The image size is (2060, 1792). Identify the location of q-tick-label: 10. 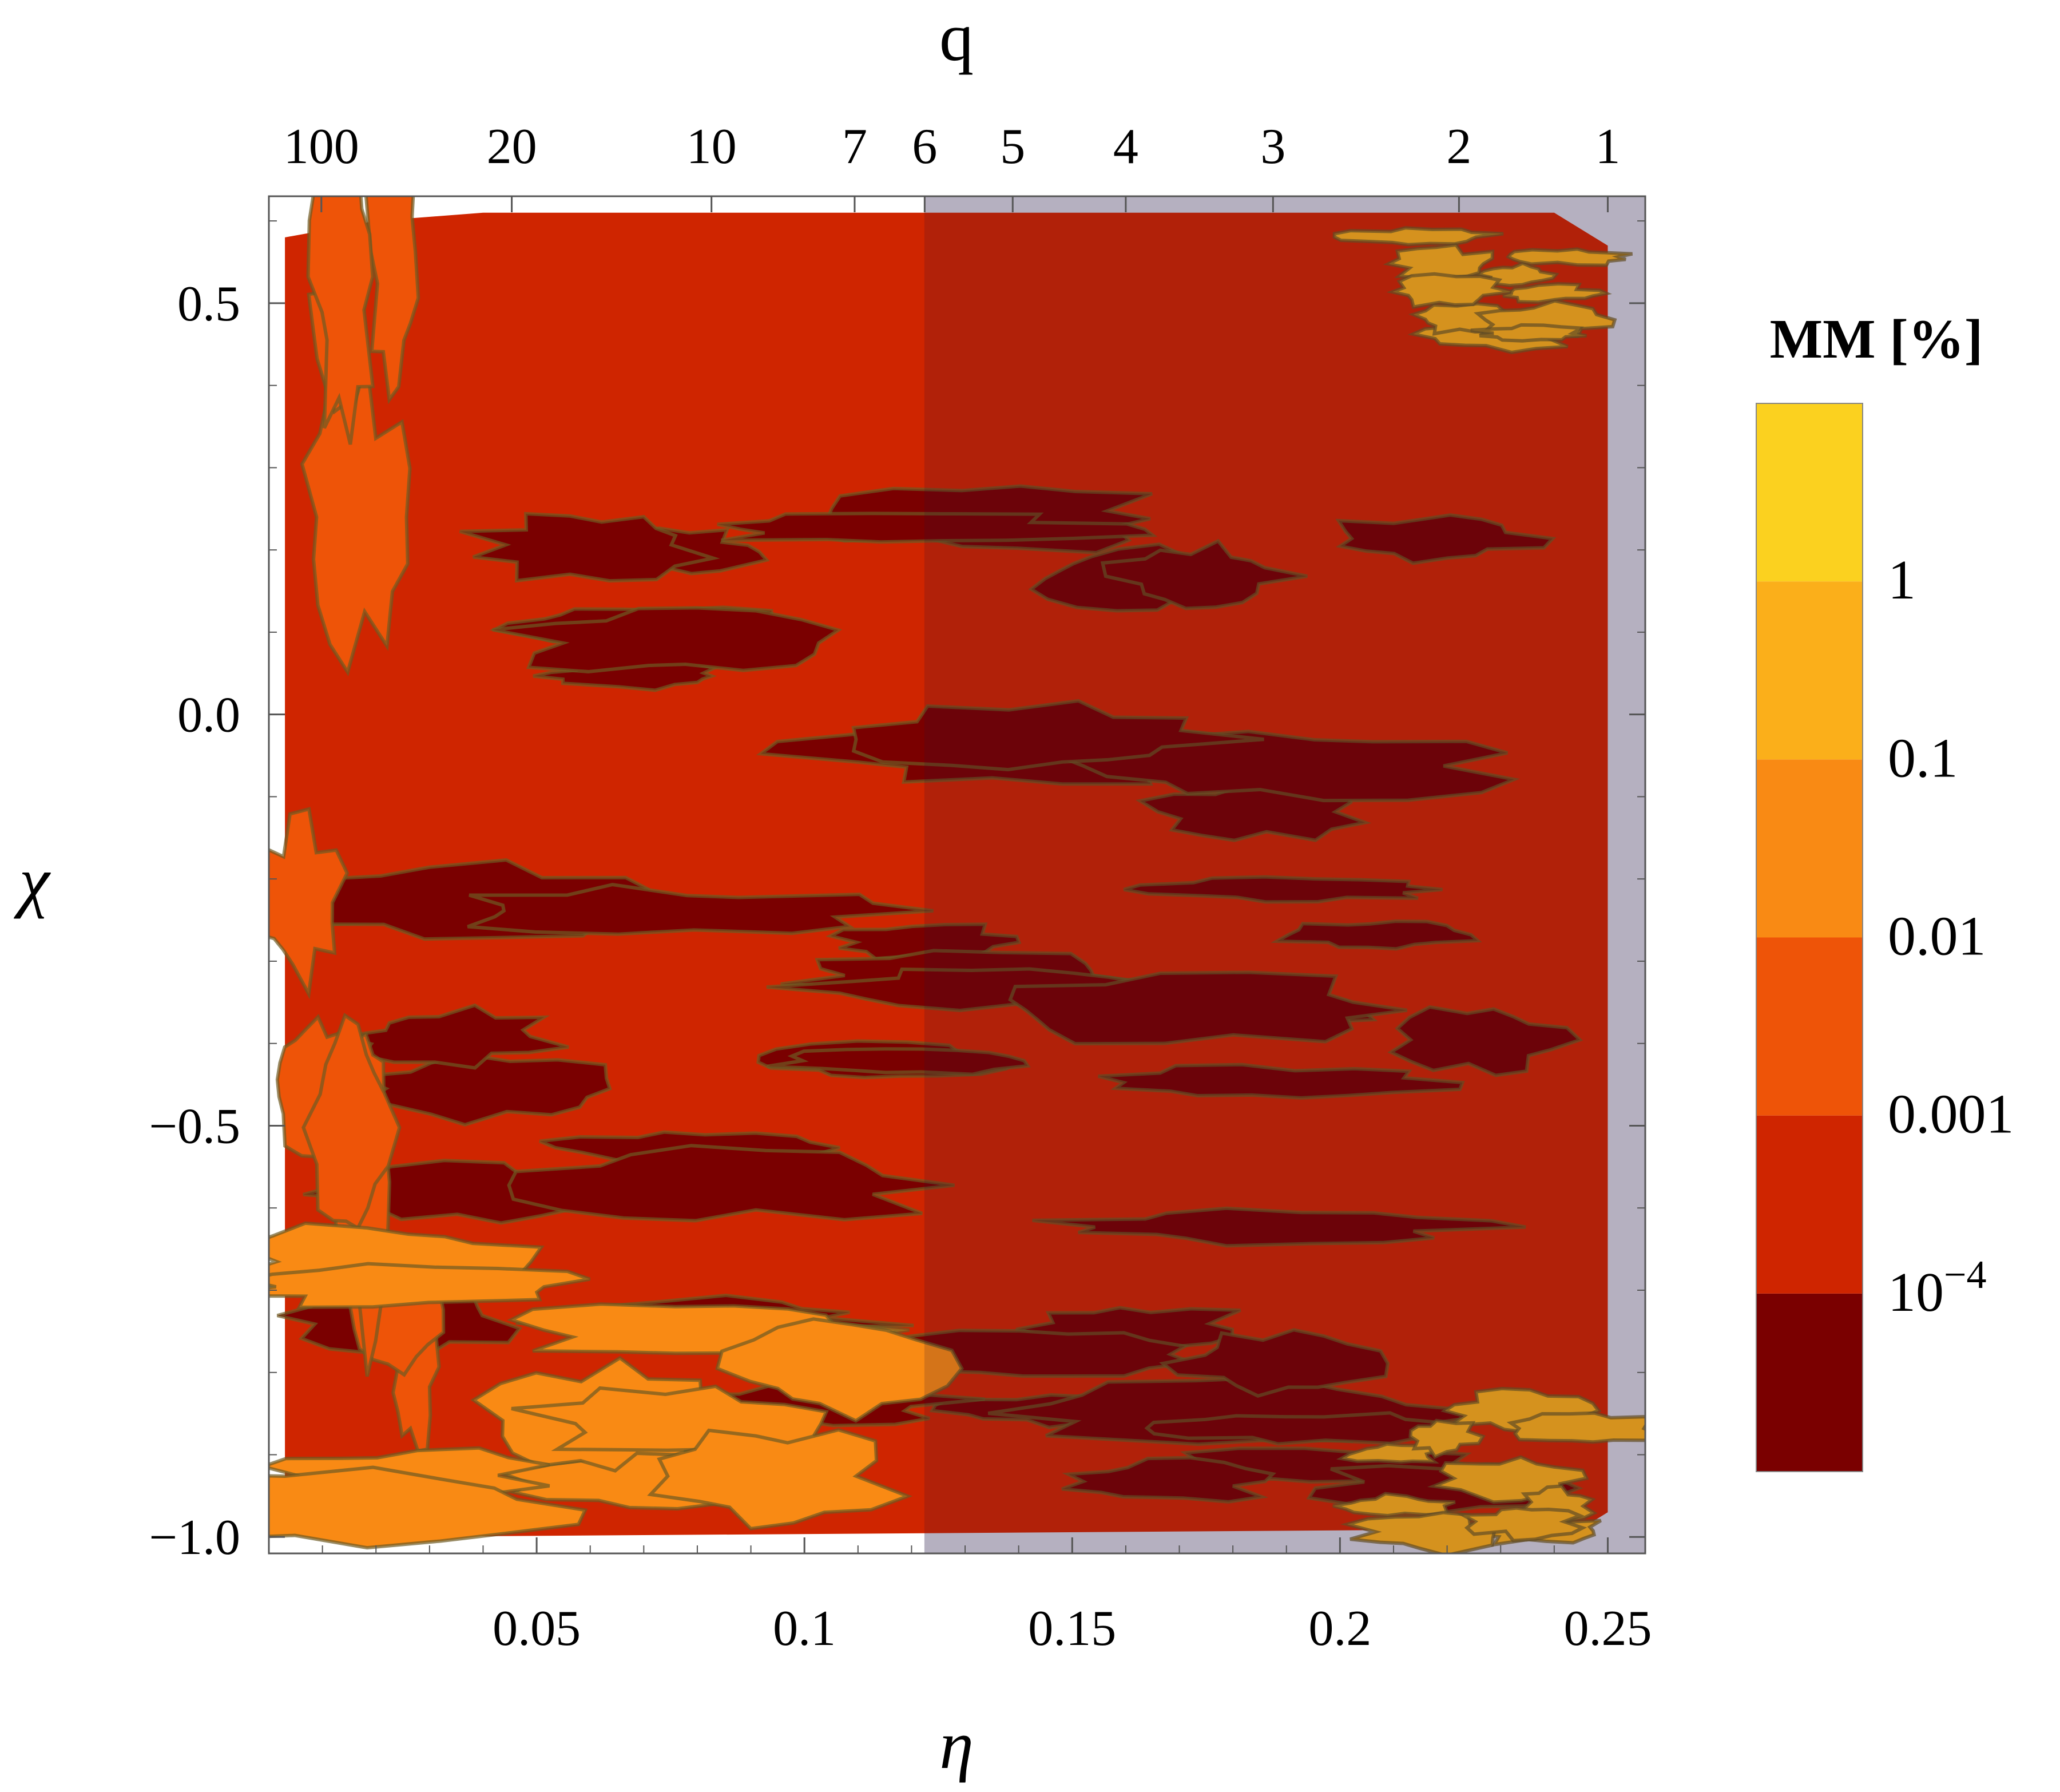
(711, 147).